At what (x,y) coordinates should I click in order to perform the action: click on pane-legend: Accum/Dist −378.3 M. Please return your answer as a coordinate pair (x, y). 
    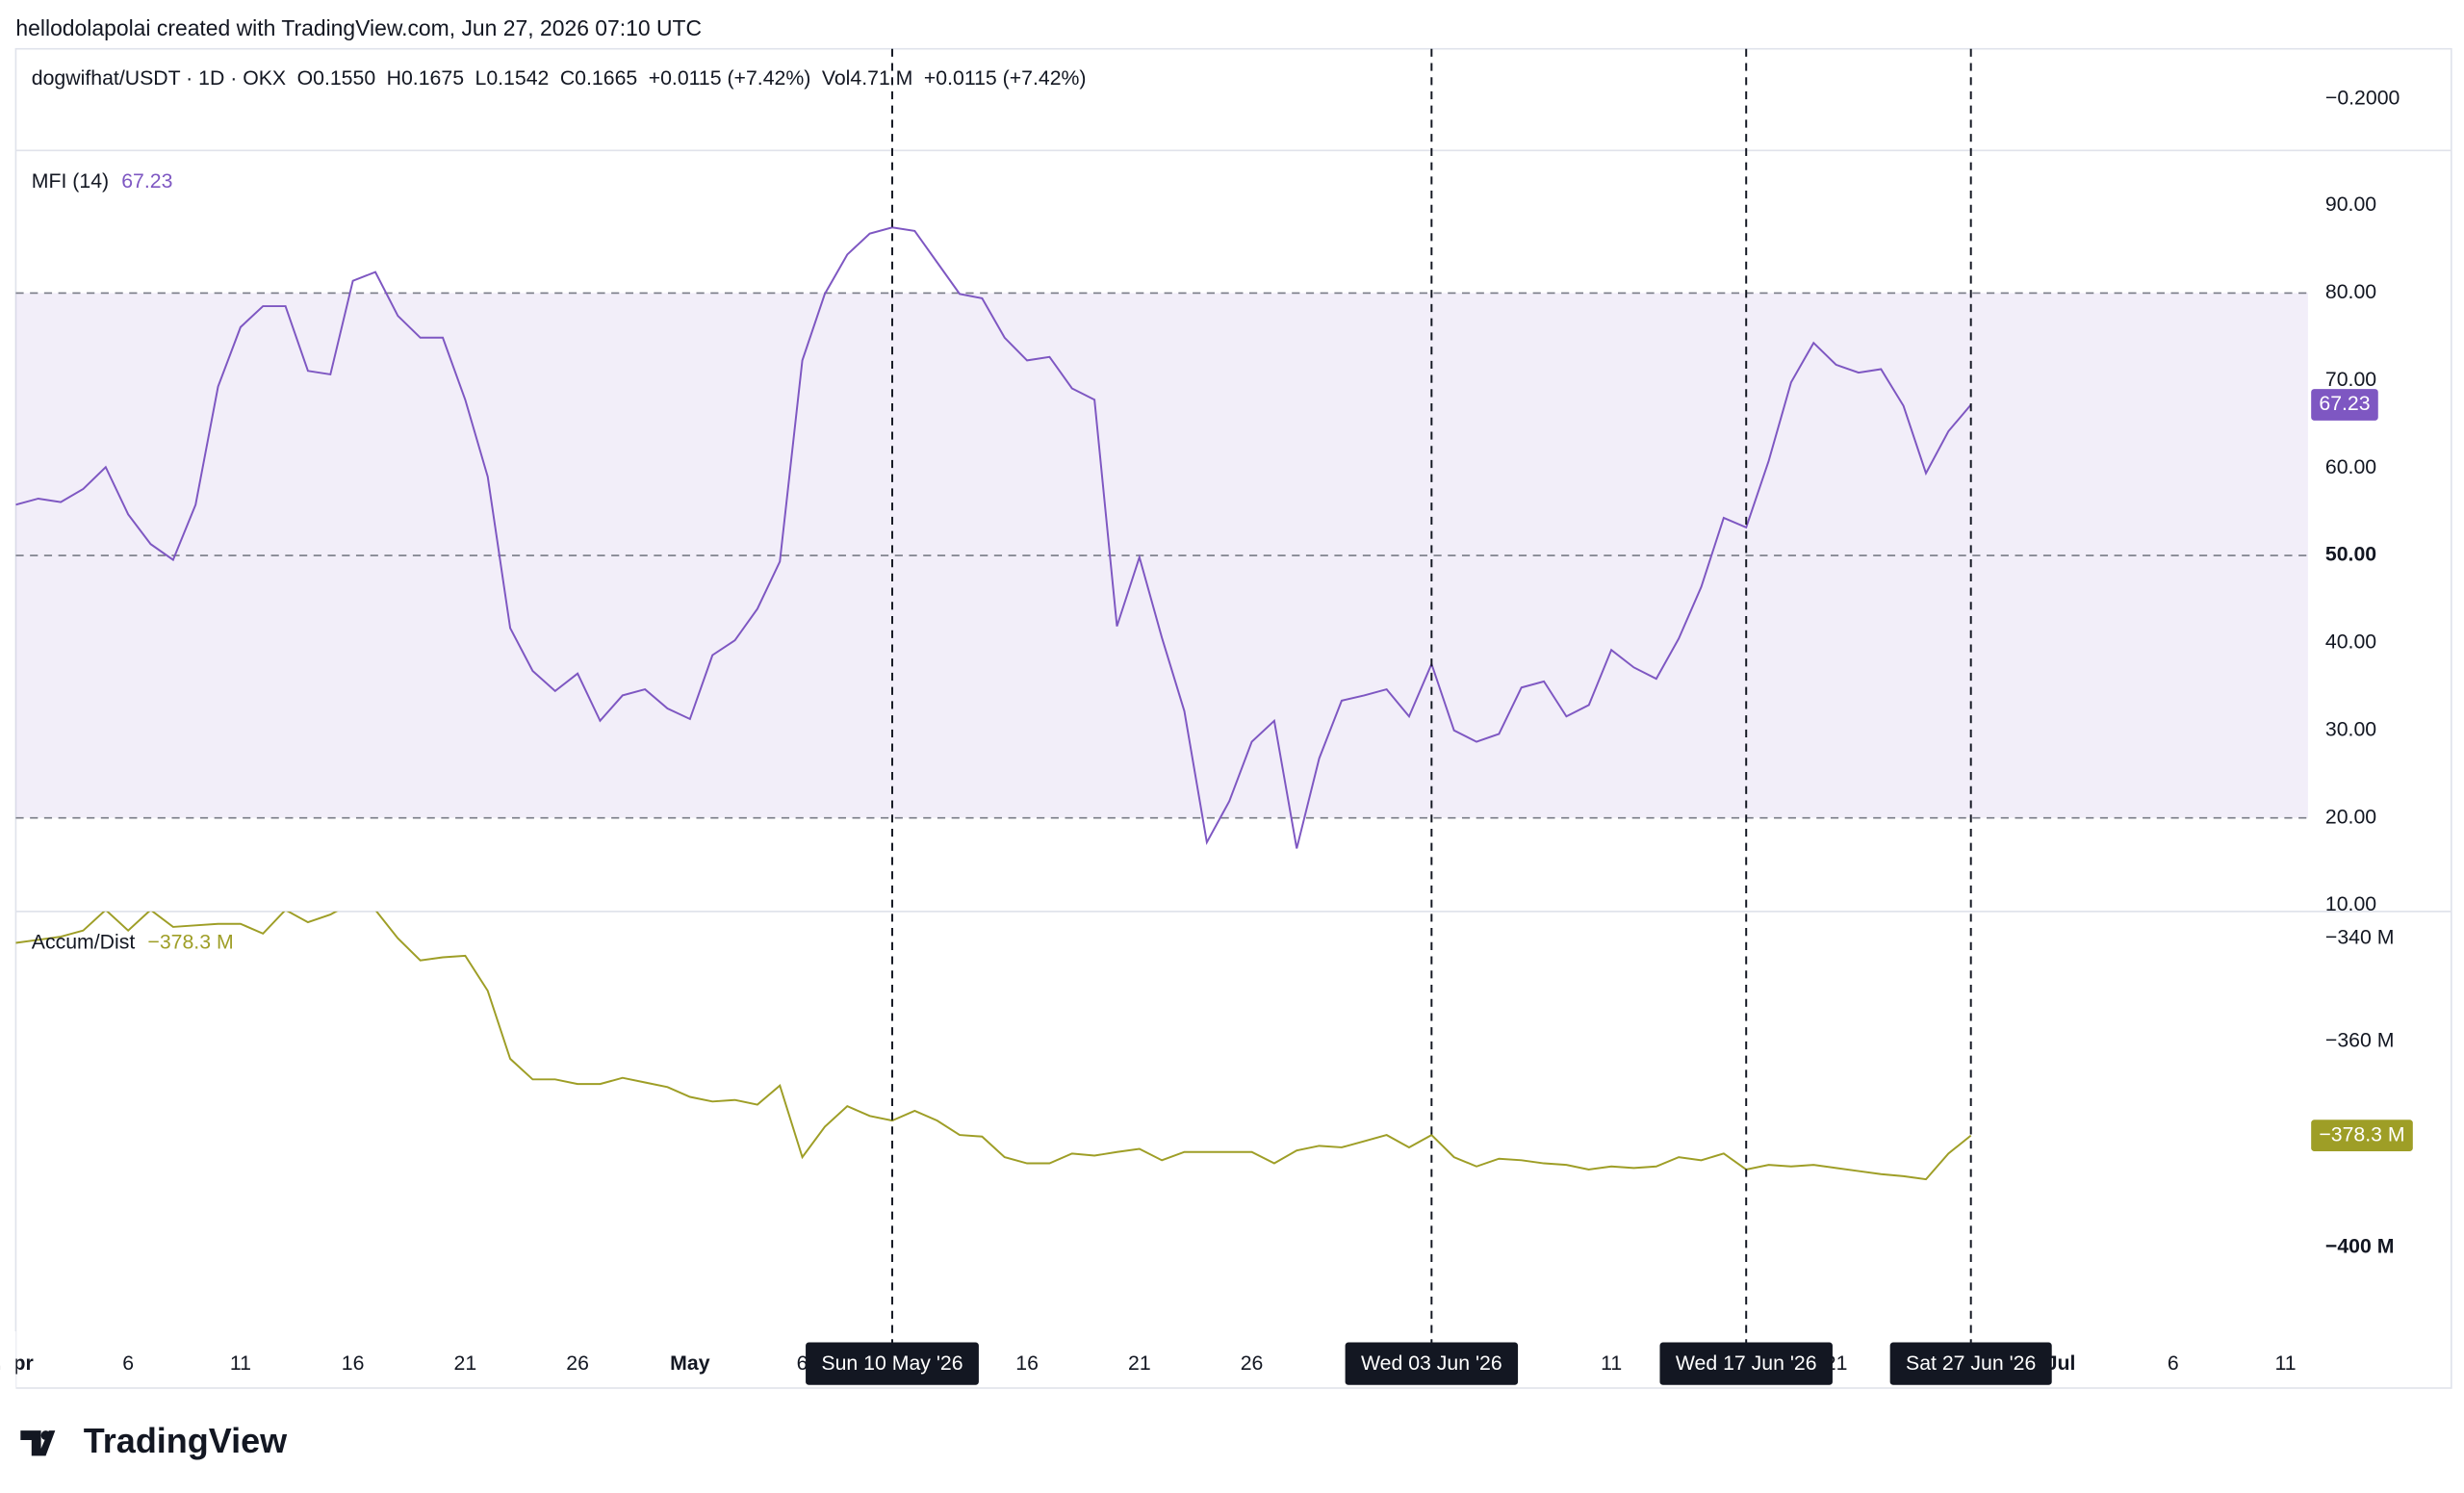
    Looking at the image, I should click on (133, 942).